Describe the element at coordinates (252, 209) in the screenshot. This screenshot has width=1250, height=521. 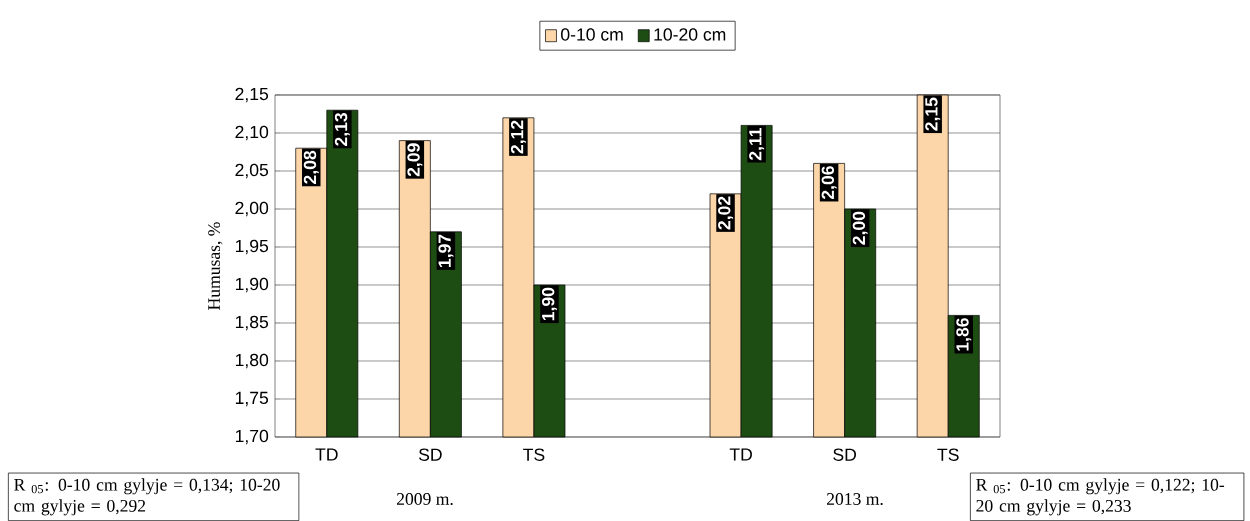
I see `y-tick-label: 2,00` at that location.